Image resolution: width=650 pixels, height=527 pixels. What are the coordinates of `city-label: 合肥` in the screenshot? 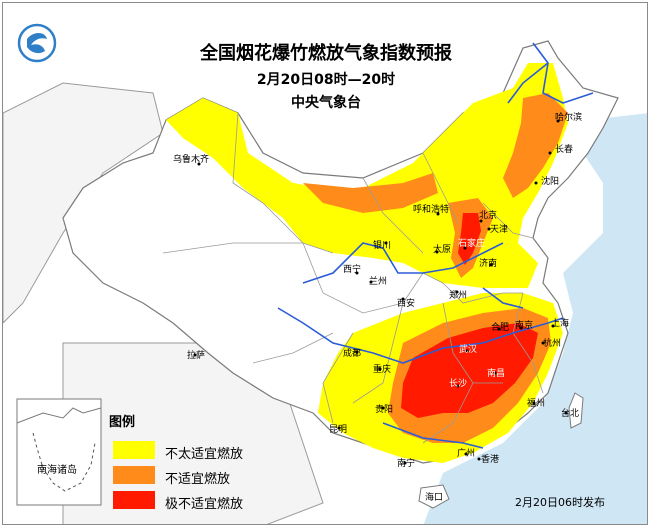 It's located at (500, 328).